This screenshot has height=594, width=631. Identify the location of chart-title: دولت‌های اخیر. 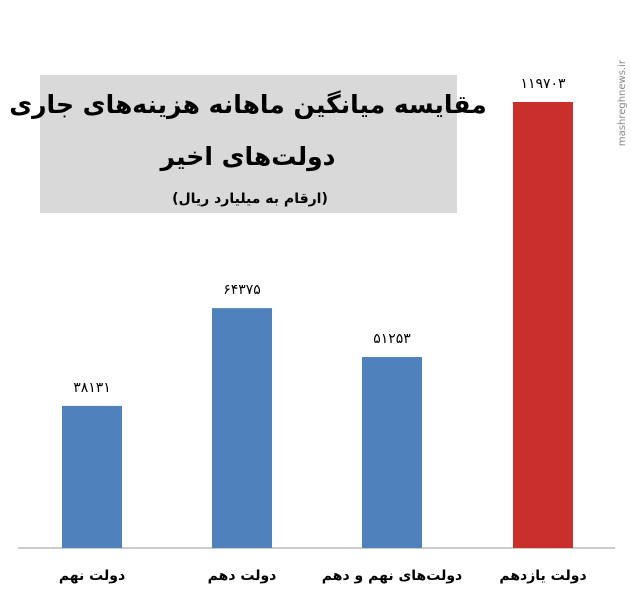
(247, 157).